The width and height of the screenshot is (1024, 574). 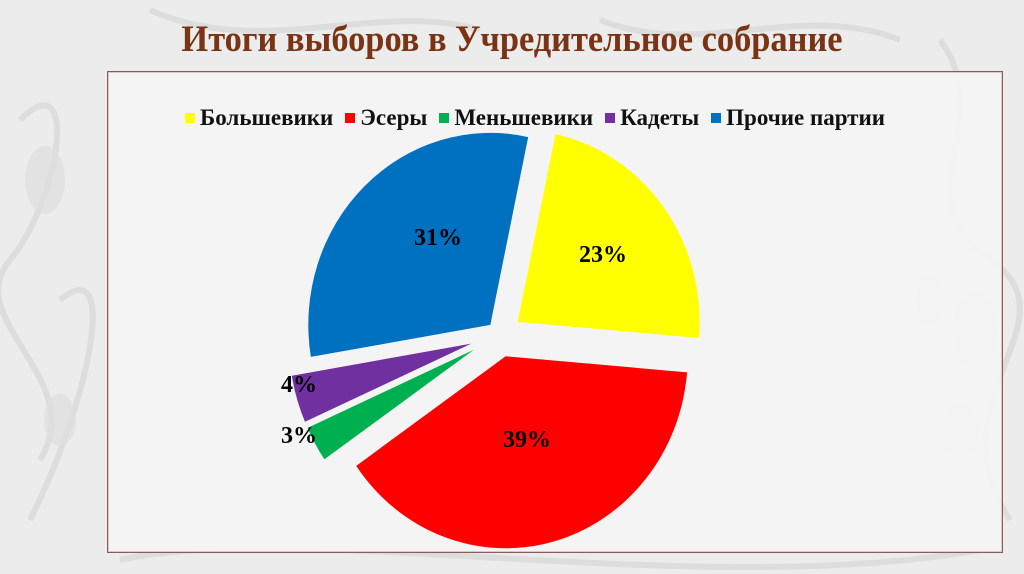 What do you see at coordinates (299, 436) in the screenshot?
I see `data-label-mensheviks: 3%` at bounding box center [299, 436].